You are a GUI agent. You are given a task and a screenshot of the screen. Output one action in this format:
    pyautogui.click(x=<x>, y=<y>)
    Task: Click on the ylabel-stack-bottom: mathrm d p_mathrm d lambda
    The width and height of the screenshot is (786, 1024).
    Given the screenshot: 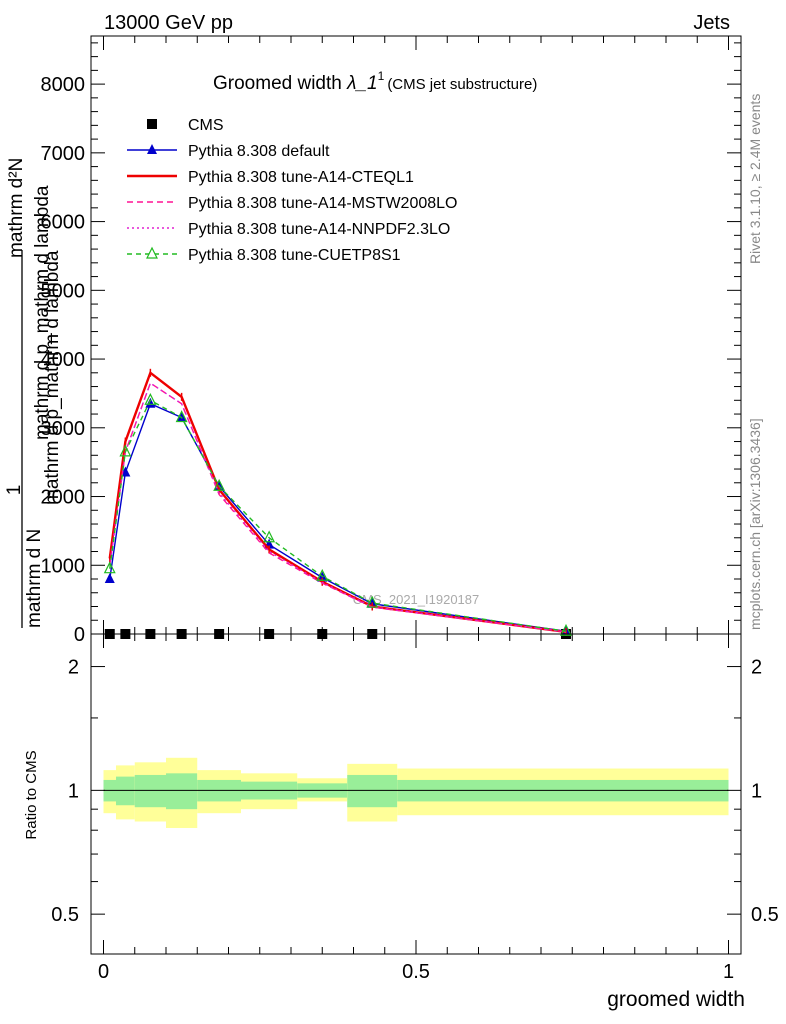 What is the action you would take?
    pyautogui.click(x=42, y=312)
    